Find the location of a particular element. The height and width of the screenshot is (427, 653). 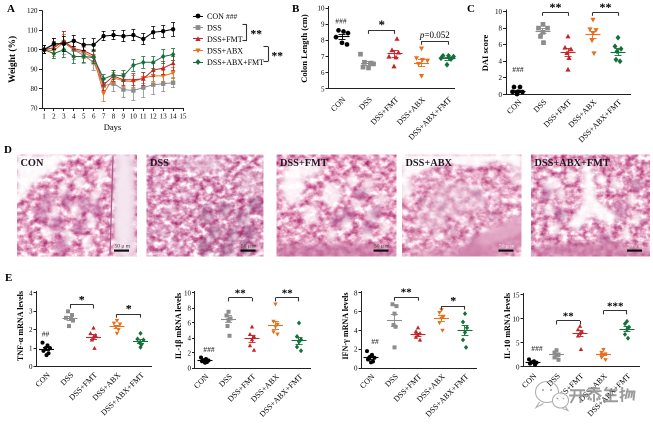

svg-text: A is located at coordinates (11, 9).